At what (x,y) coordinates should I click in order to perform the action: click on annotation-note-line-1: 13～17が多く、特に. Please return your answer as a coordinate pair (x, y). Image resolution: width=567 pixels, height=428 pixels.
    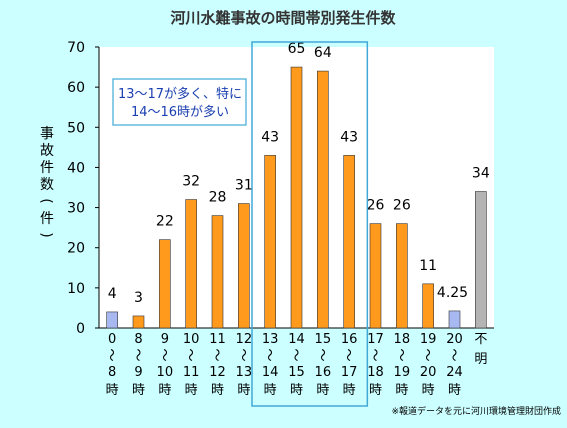
    Looking at the image, I should click on (180, 94).